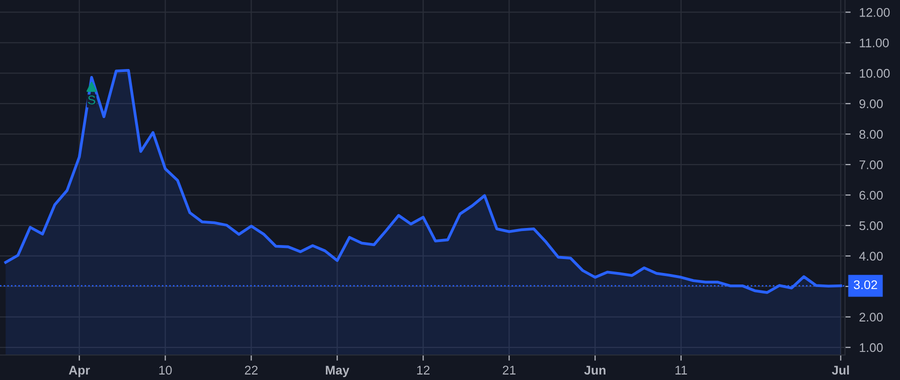 Image resolution: width=900 pixels, height=380 pixels. Describe the element at coordinates (866, 285) in the screenshot. I see `ref-line-label: 3.02` at that location.